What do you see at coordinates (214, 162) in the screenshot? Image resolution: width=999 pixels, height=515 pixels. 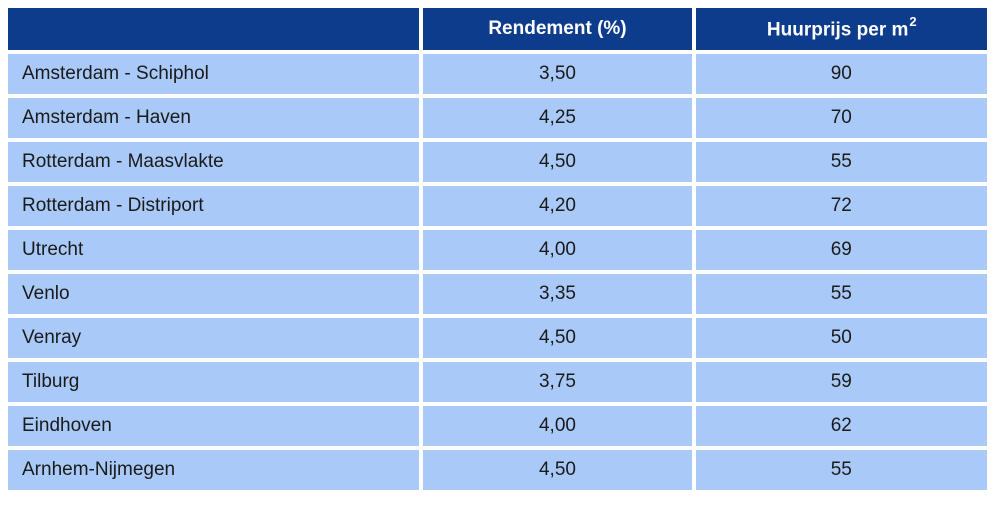 I see `location-cell: Rotterdam - Maasvlakte` at bounding box center [214, 162].